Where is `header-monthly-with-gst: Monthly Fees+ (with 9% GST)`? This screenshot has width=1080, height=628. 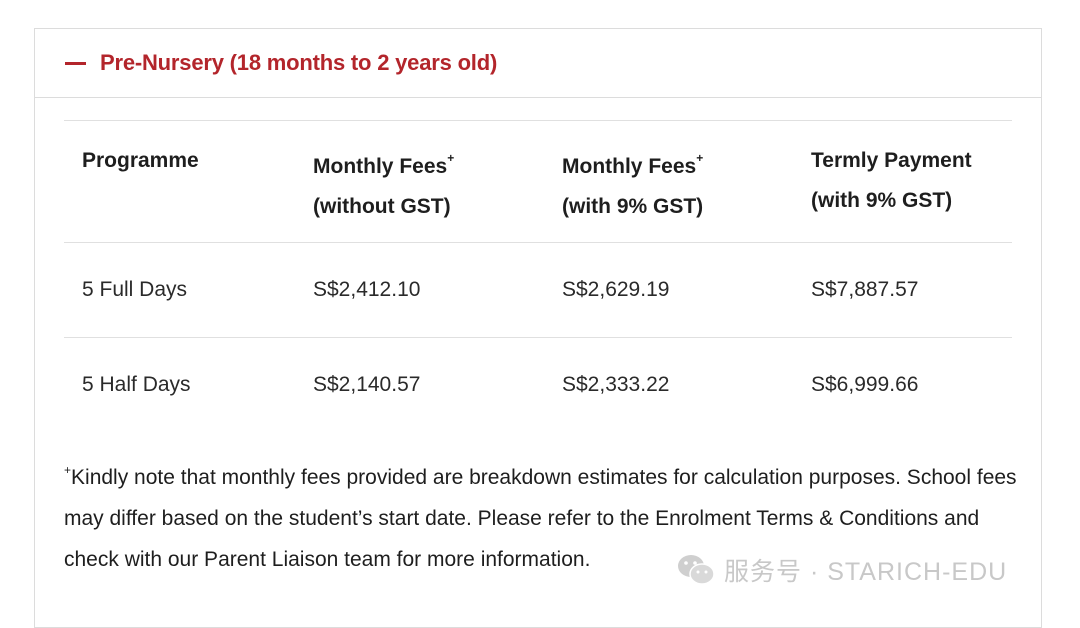 header-monthly-with-gst: Monthly Fees+ (with 9% GST) is located at coordinates (668, 181).